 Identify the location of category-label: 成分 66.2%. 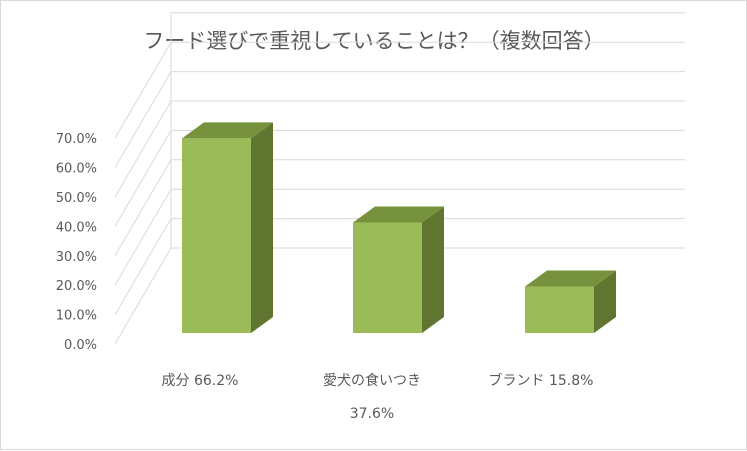
(200, 381).